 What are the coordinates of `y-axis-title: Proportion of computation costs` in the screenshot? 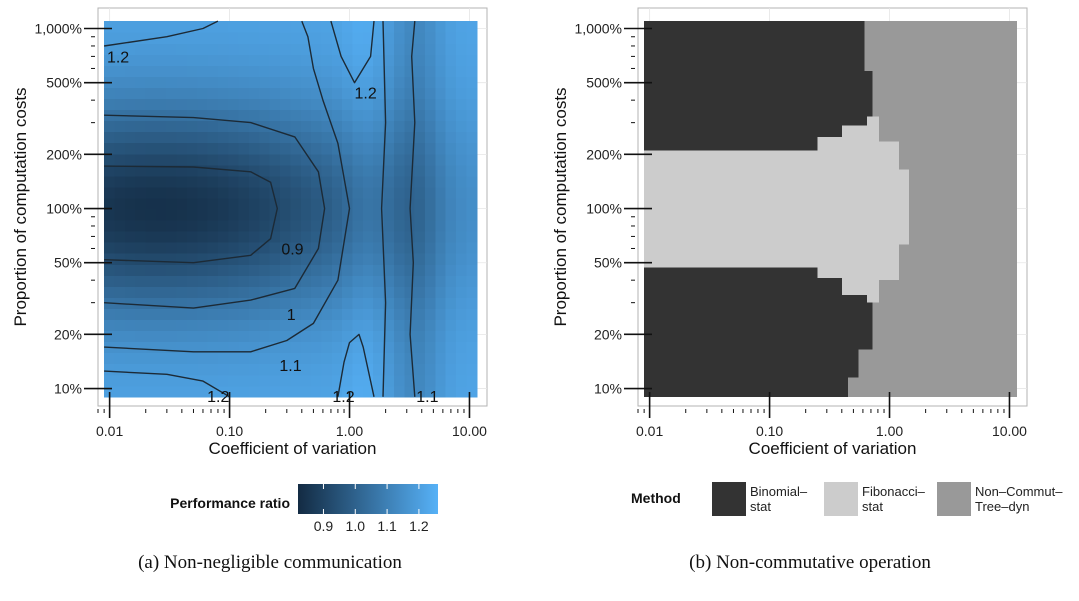 It's located at (20, 206).